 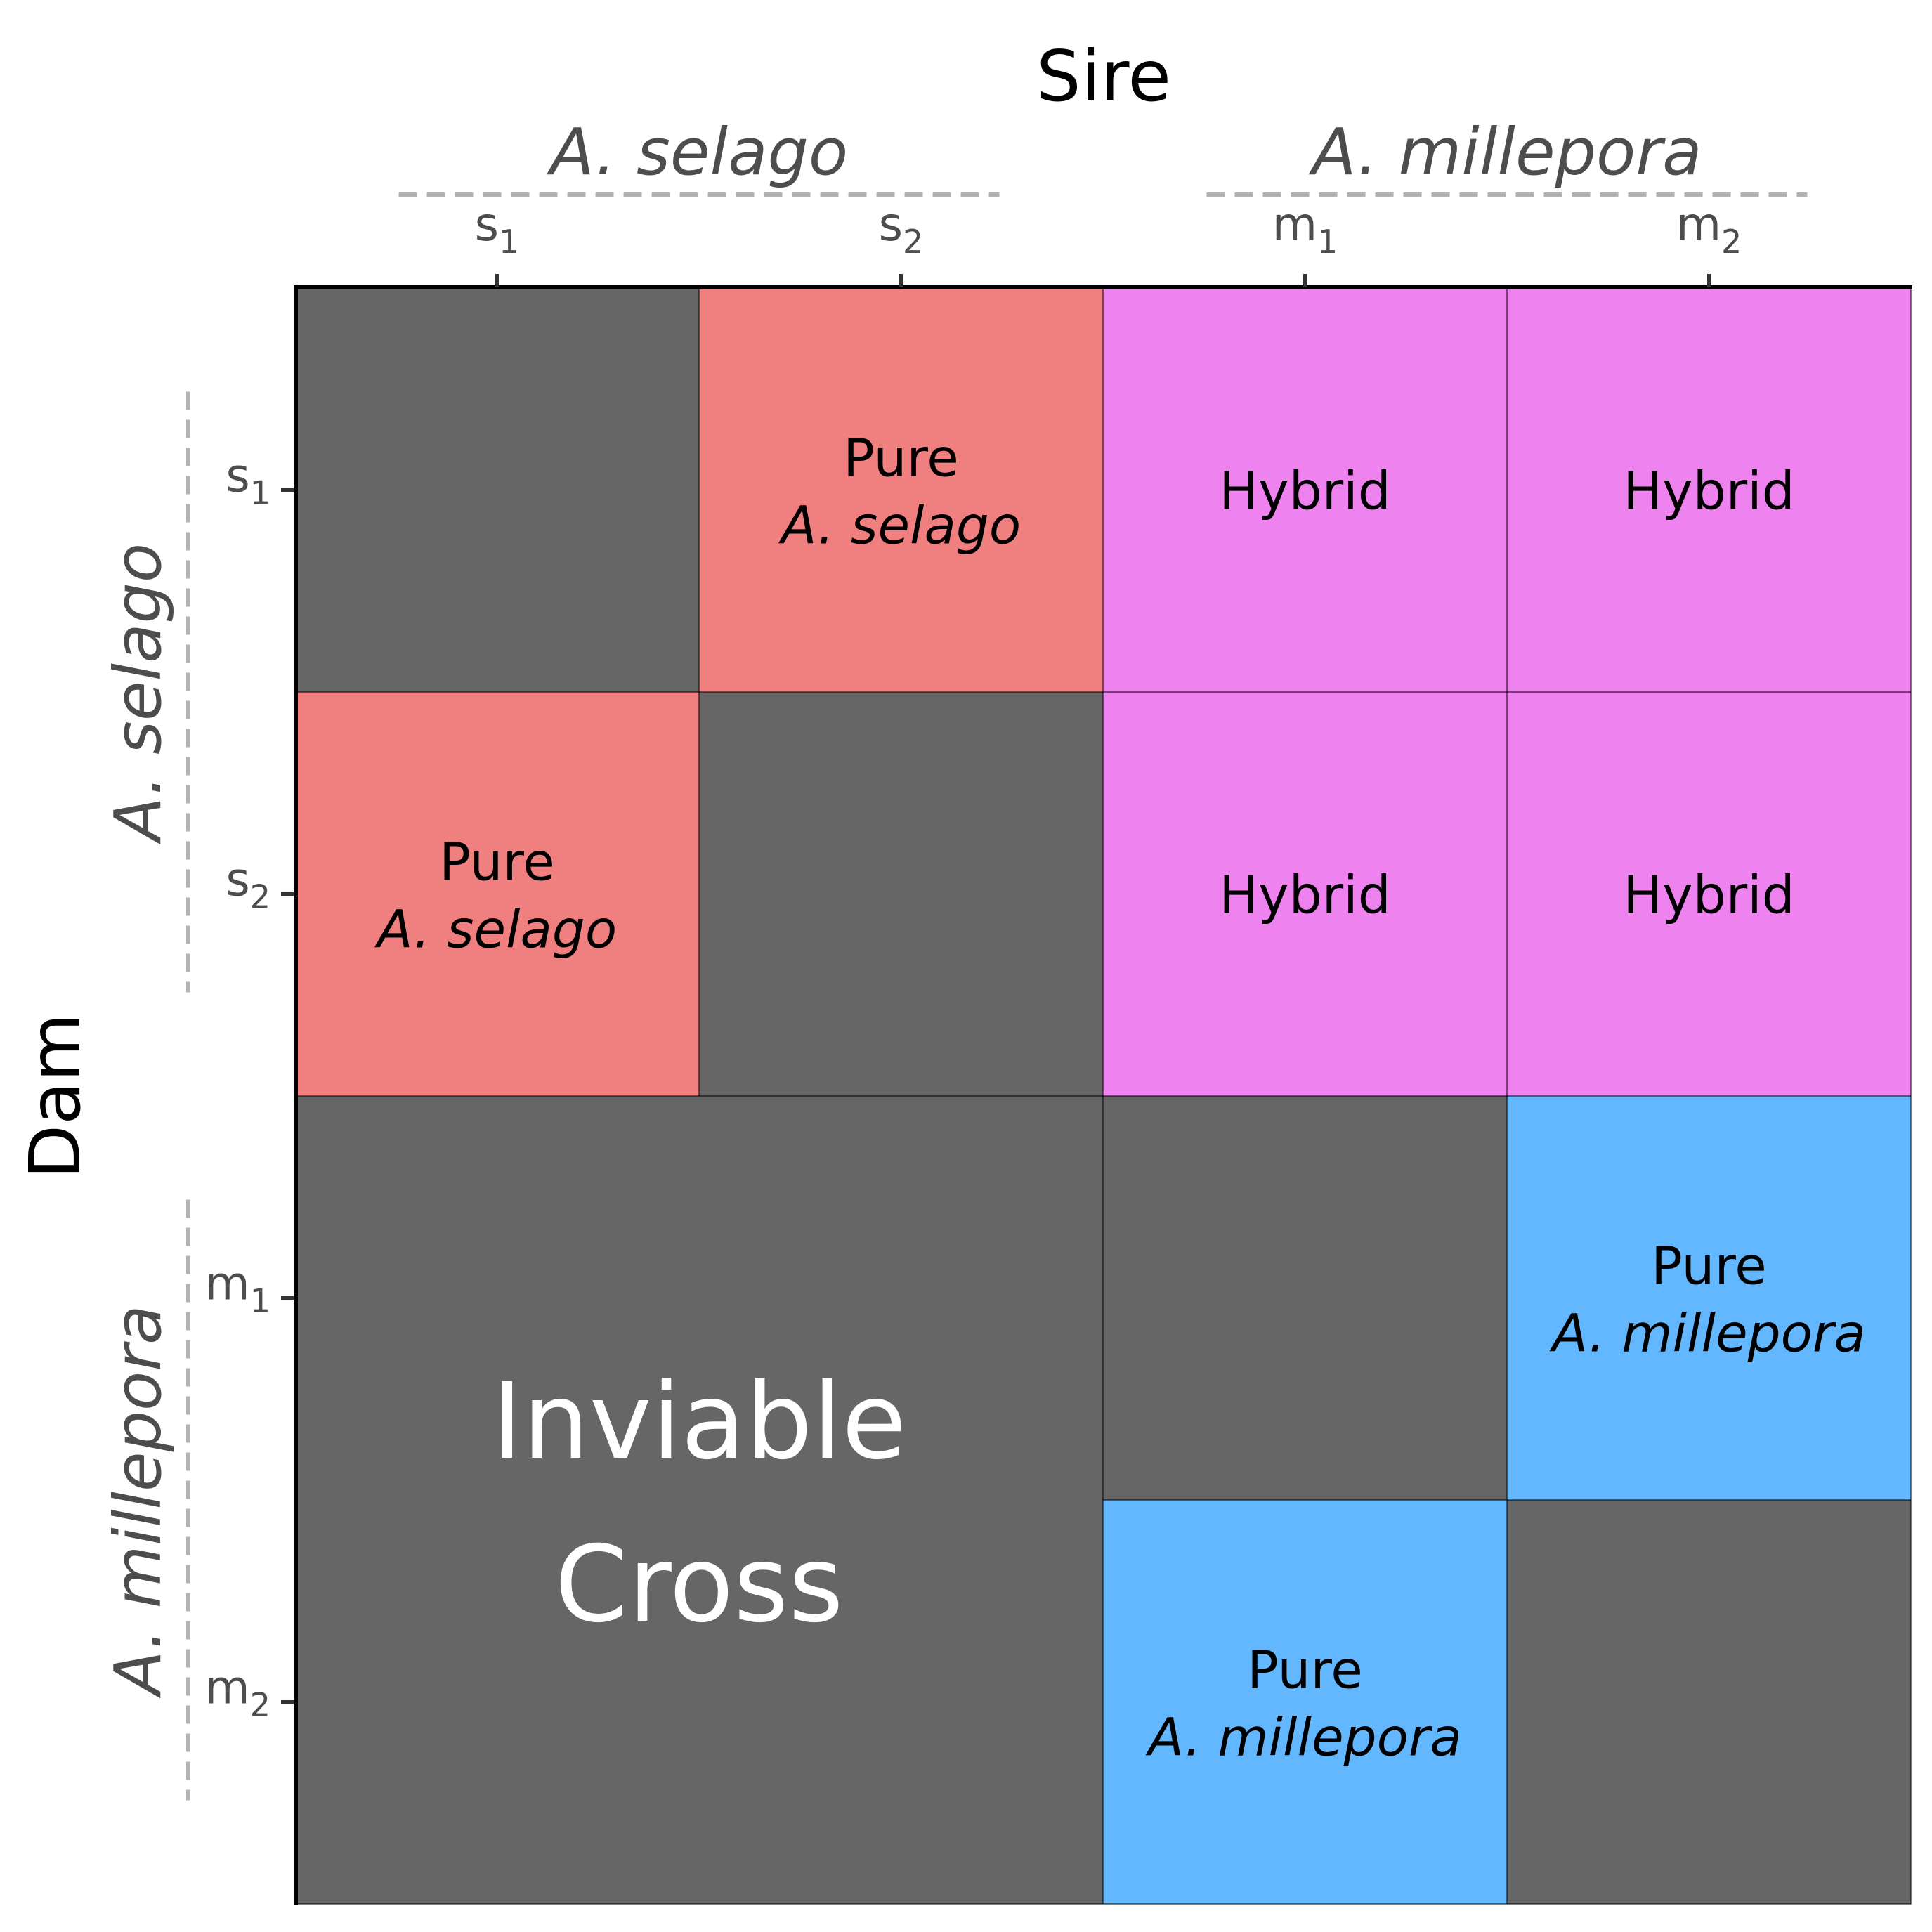 I want to click on y-tick-label: m1, so click(x=237, y=1288).